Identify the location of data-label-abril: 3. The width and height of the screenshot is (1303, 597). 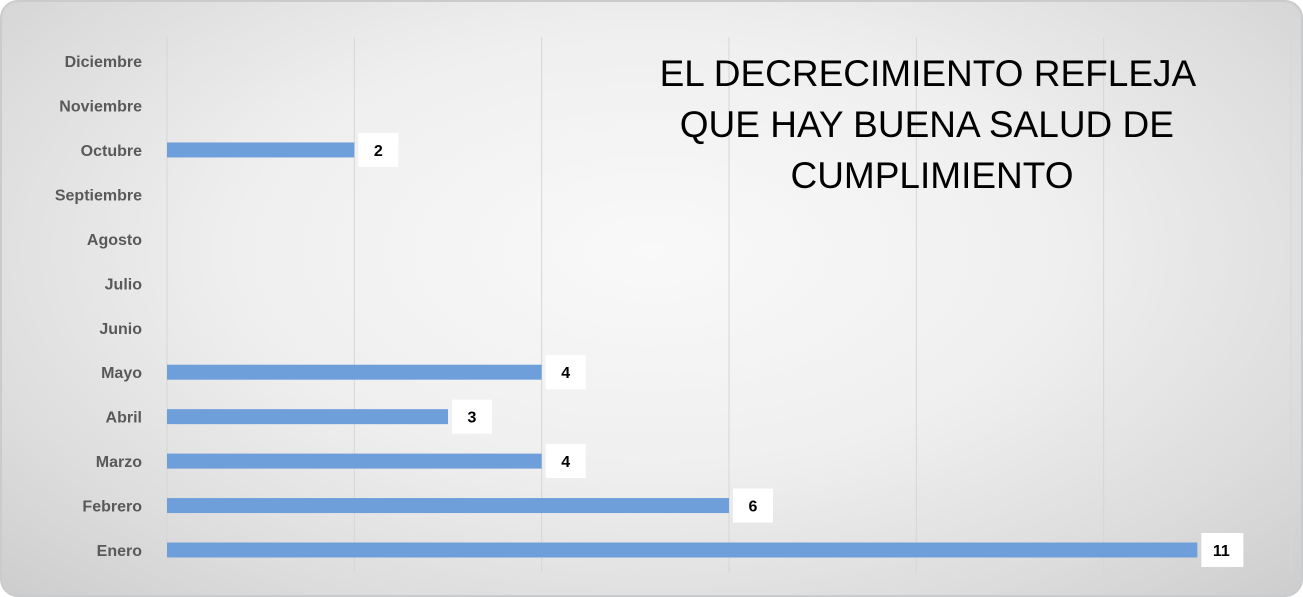
(472, 418).